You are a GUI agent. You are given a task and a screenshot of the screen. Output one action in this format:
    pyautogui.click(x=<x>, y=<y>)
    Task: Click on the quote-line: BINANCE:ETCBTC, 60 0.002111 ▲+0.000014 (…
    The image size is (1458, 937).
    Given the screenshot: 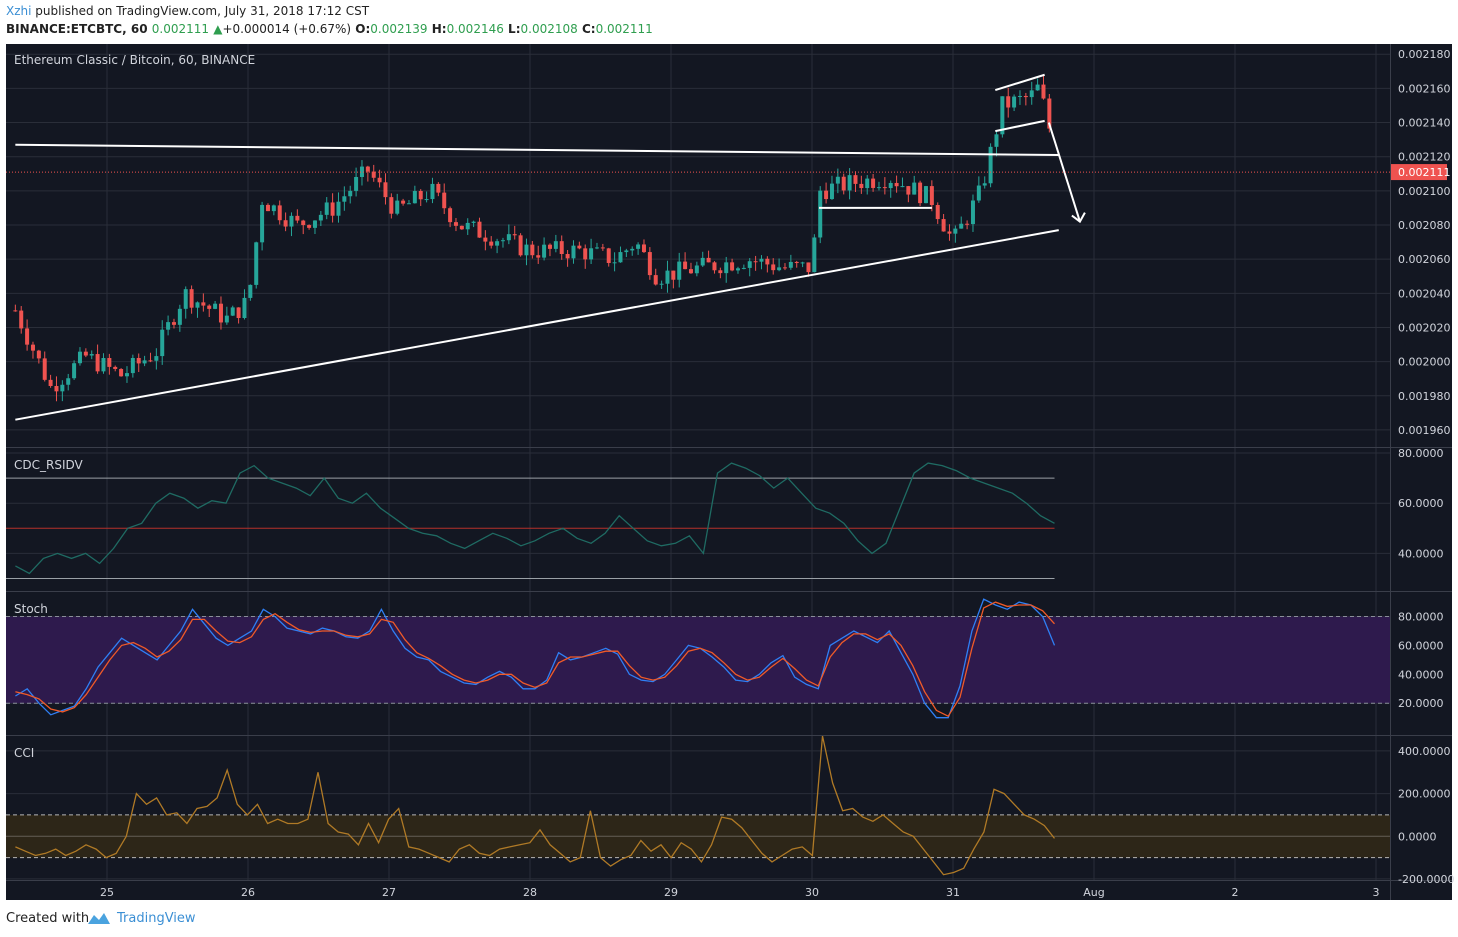 What is the action you would take?
    pyautogui.click(x=329, y=29)
    